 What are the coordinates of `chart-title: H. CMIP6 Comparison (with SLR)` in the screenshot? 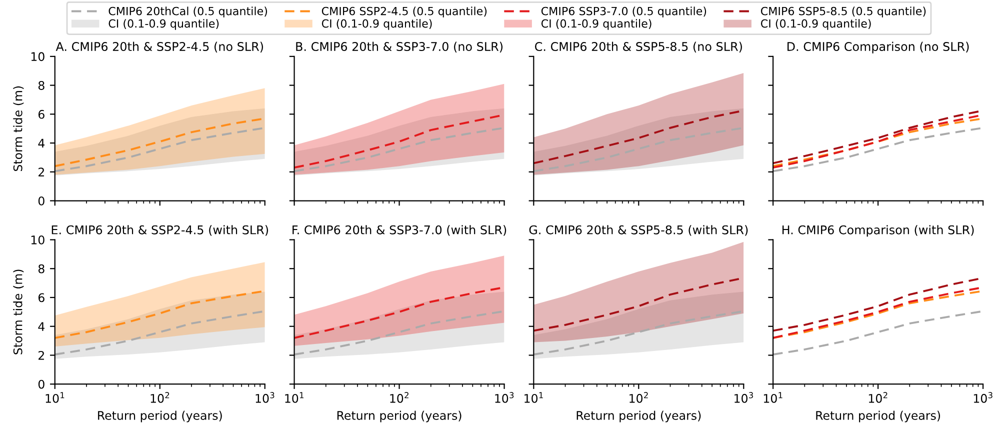 It's located at (878, 231).